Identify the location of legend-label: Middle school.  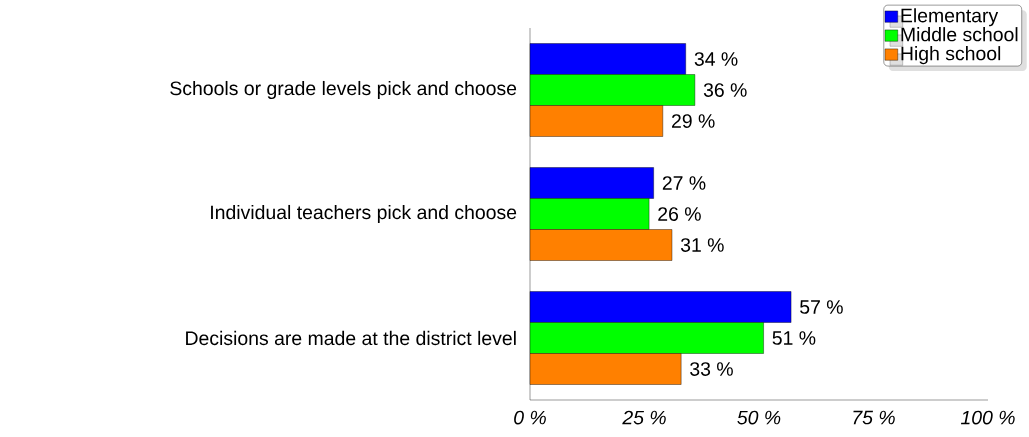
(959, 34).